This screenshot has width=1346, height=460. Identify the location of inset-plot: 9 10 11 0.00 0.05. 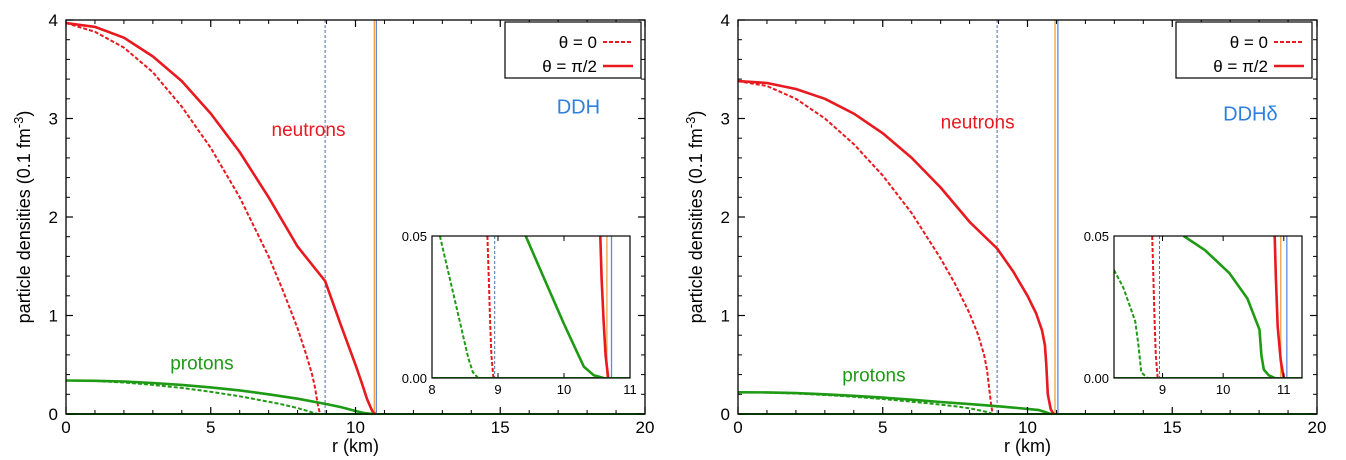
(1193, 313).